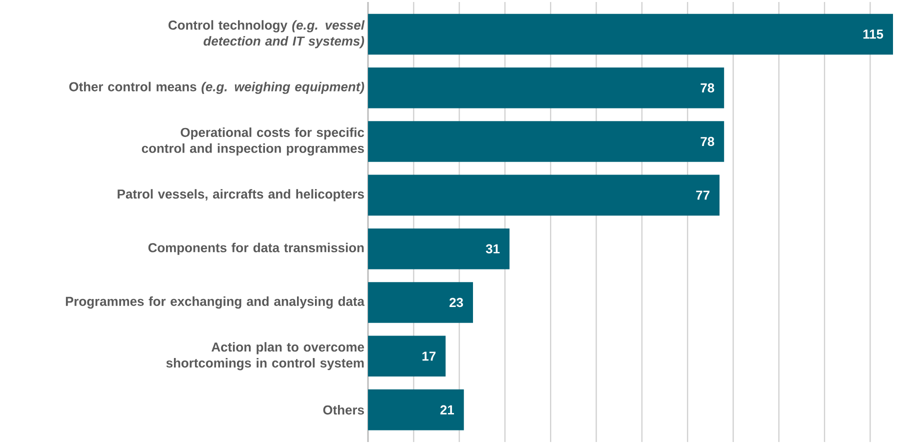 The width and height of the screenshot is (906, 445). I want to click on data-label: 17, so click(429, 356).